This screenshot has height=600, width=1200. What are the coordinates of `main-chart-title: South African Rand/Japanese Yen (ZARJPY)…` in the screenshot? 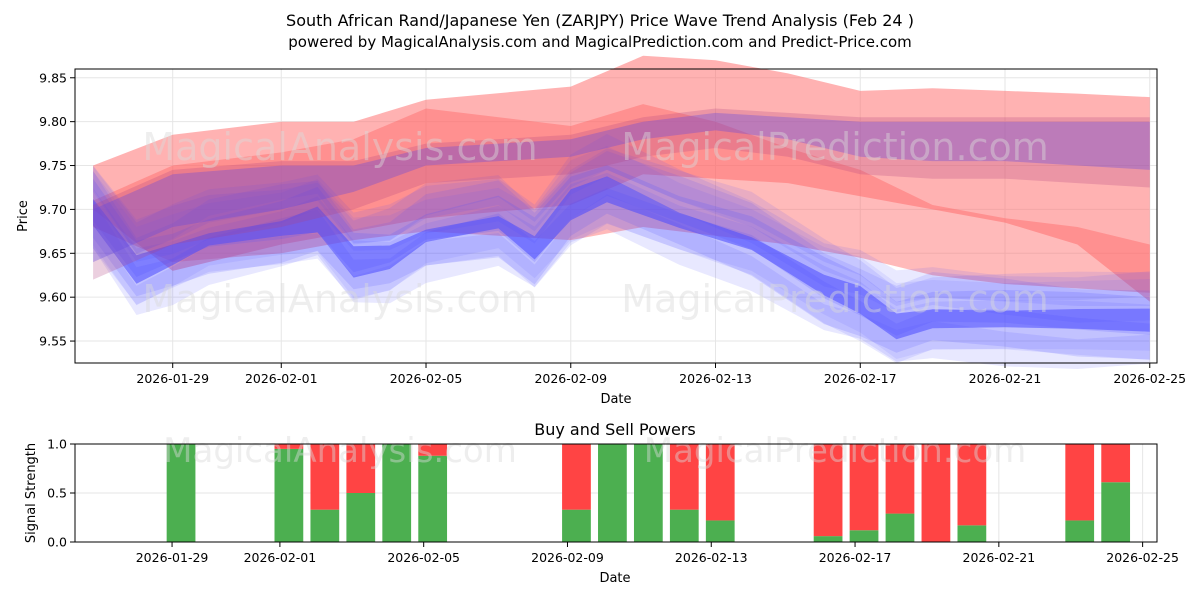 It's located at (600, 20).